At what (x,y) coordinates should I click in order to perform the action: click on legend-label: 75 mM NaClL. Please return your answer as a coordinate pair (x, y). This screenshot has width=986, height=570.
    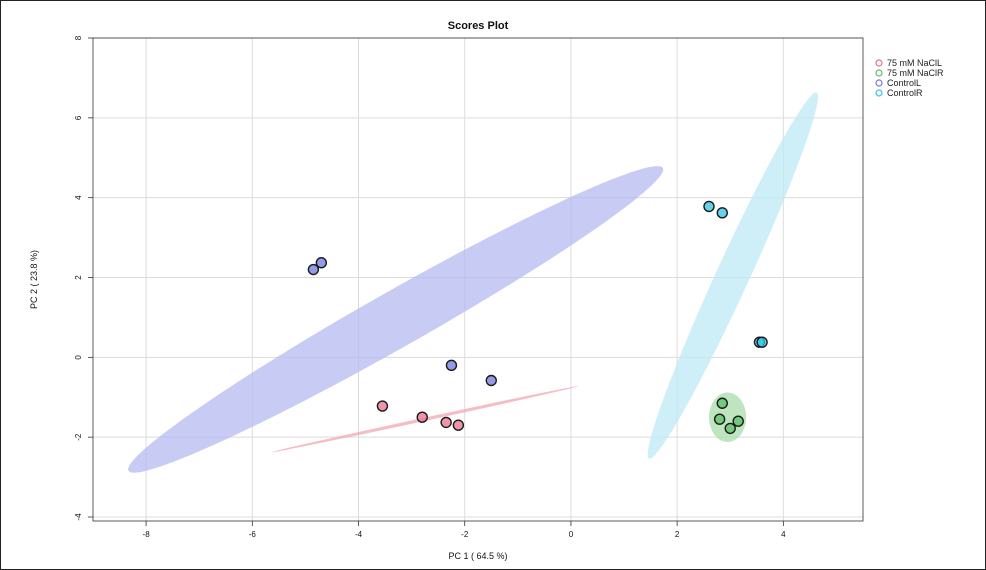
    Looking at the image, I should click on (914, 63).